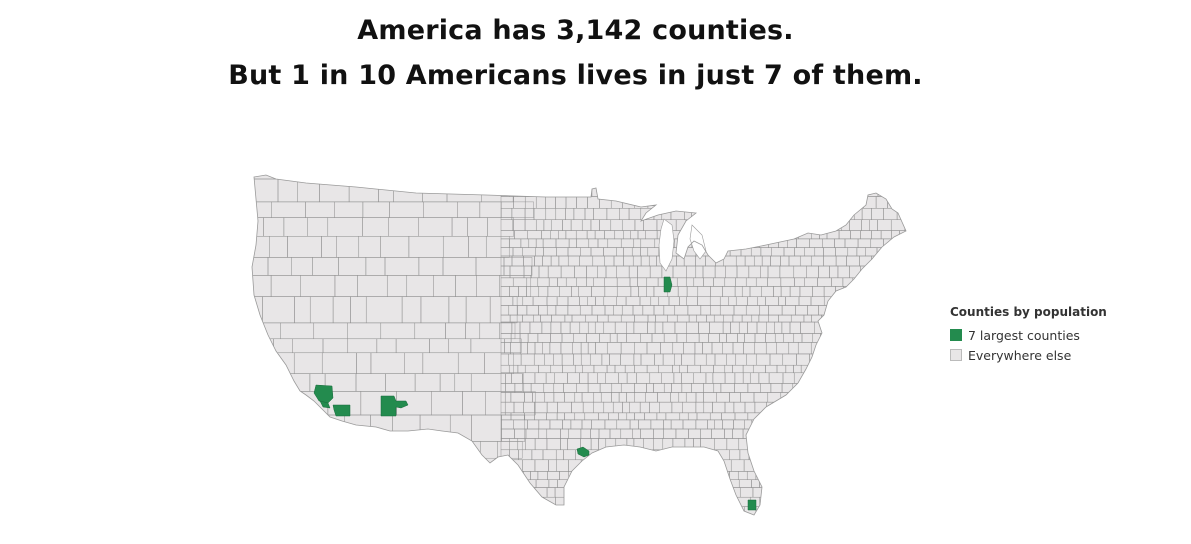  What do you see at coordinates (575, 30) in the screenshot?
I see `chart-title-line-1: America has 3,142 counties.` at bounding box center [575, 30].